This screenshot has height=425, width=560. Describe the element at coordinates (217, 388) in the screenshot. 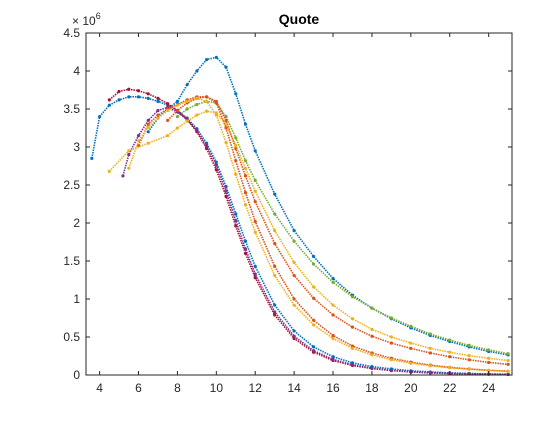

I see `x-tick-label: 10` at that location.